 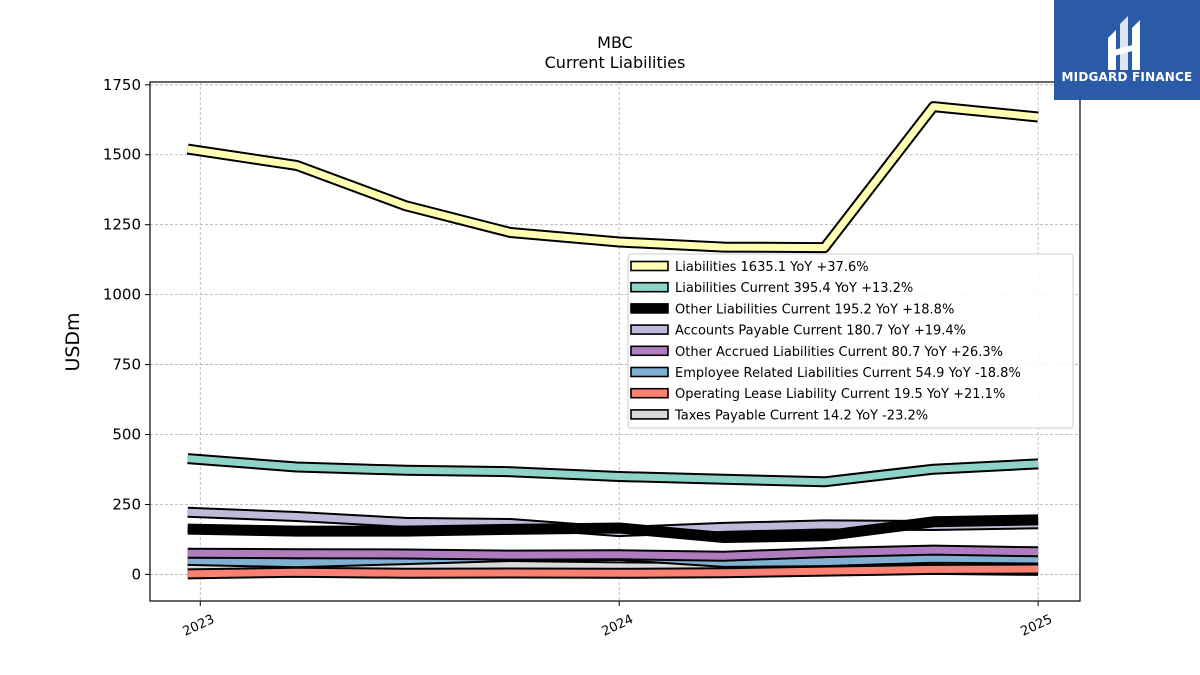 I want to click on series-operating-lease-liability-current, so click(x=613, y=571).